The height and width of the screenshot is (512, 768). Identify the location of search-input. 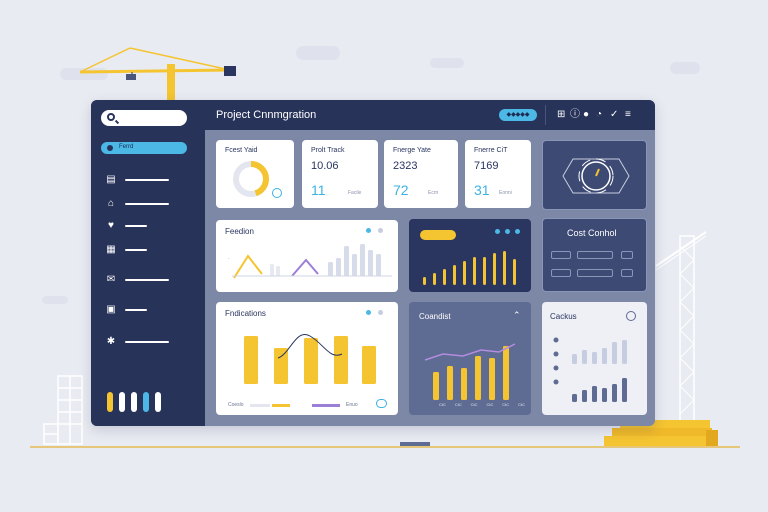
(144, 118).